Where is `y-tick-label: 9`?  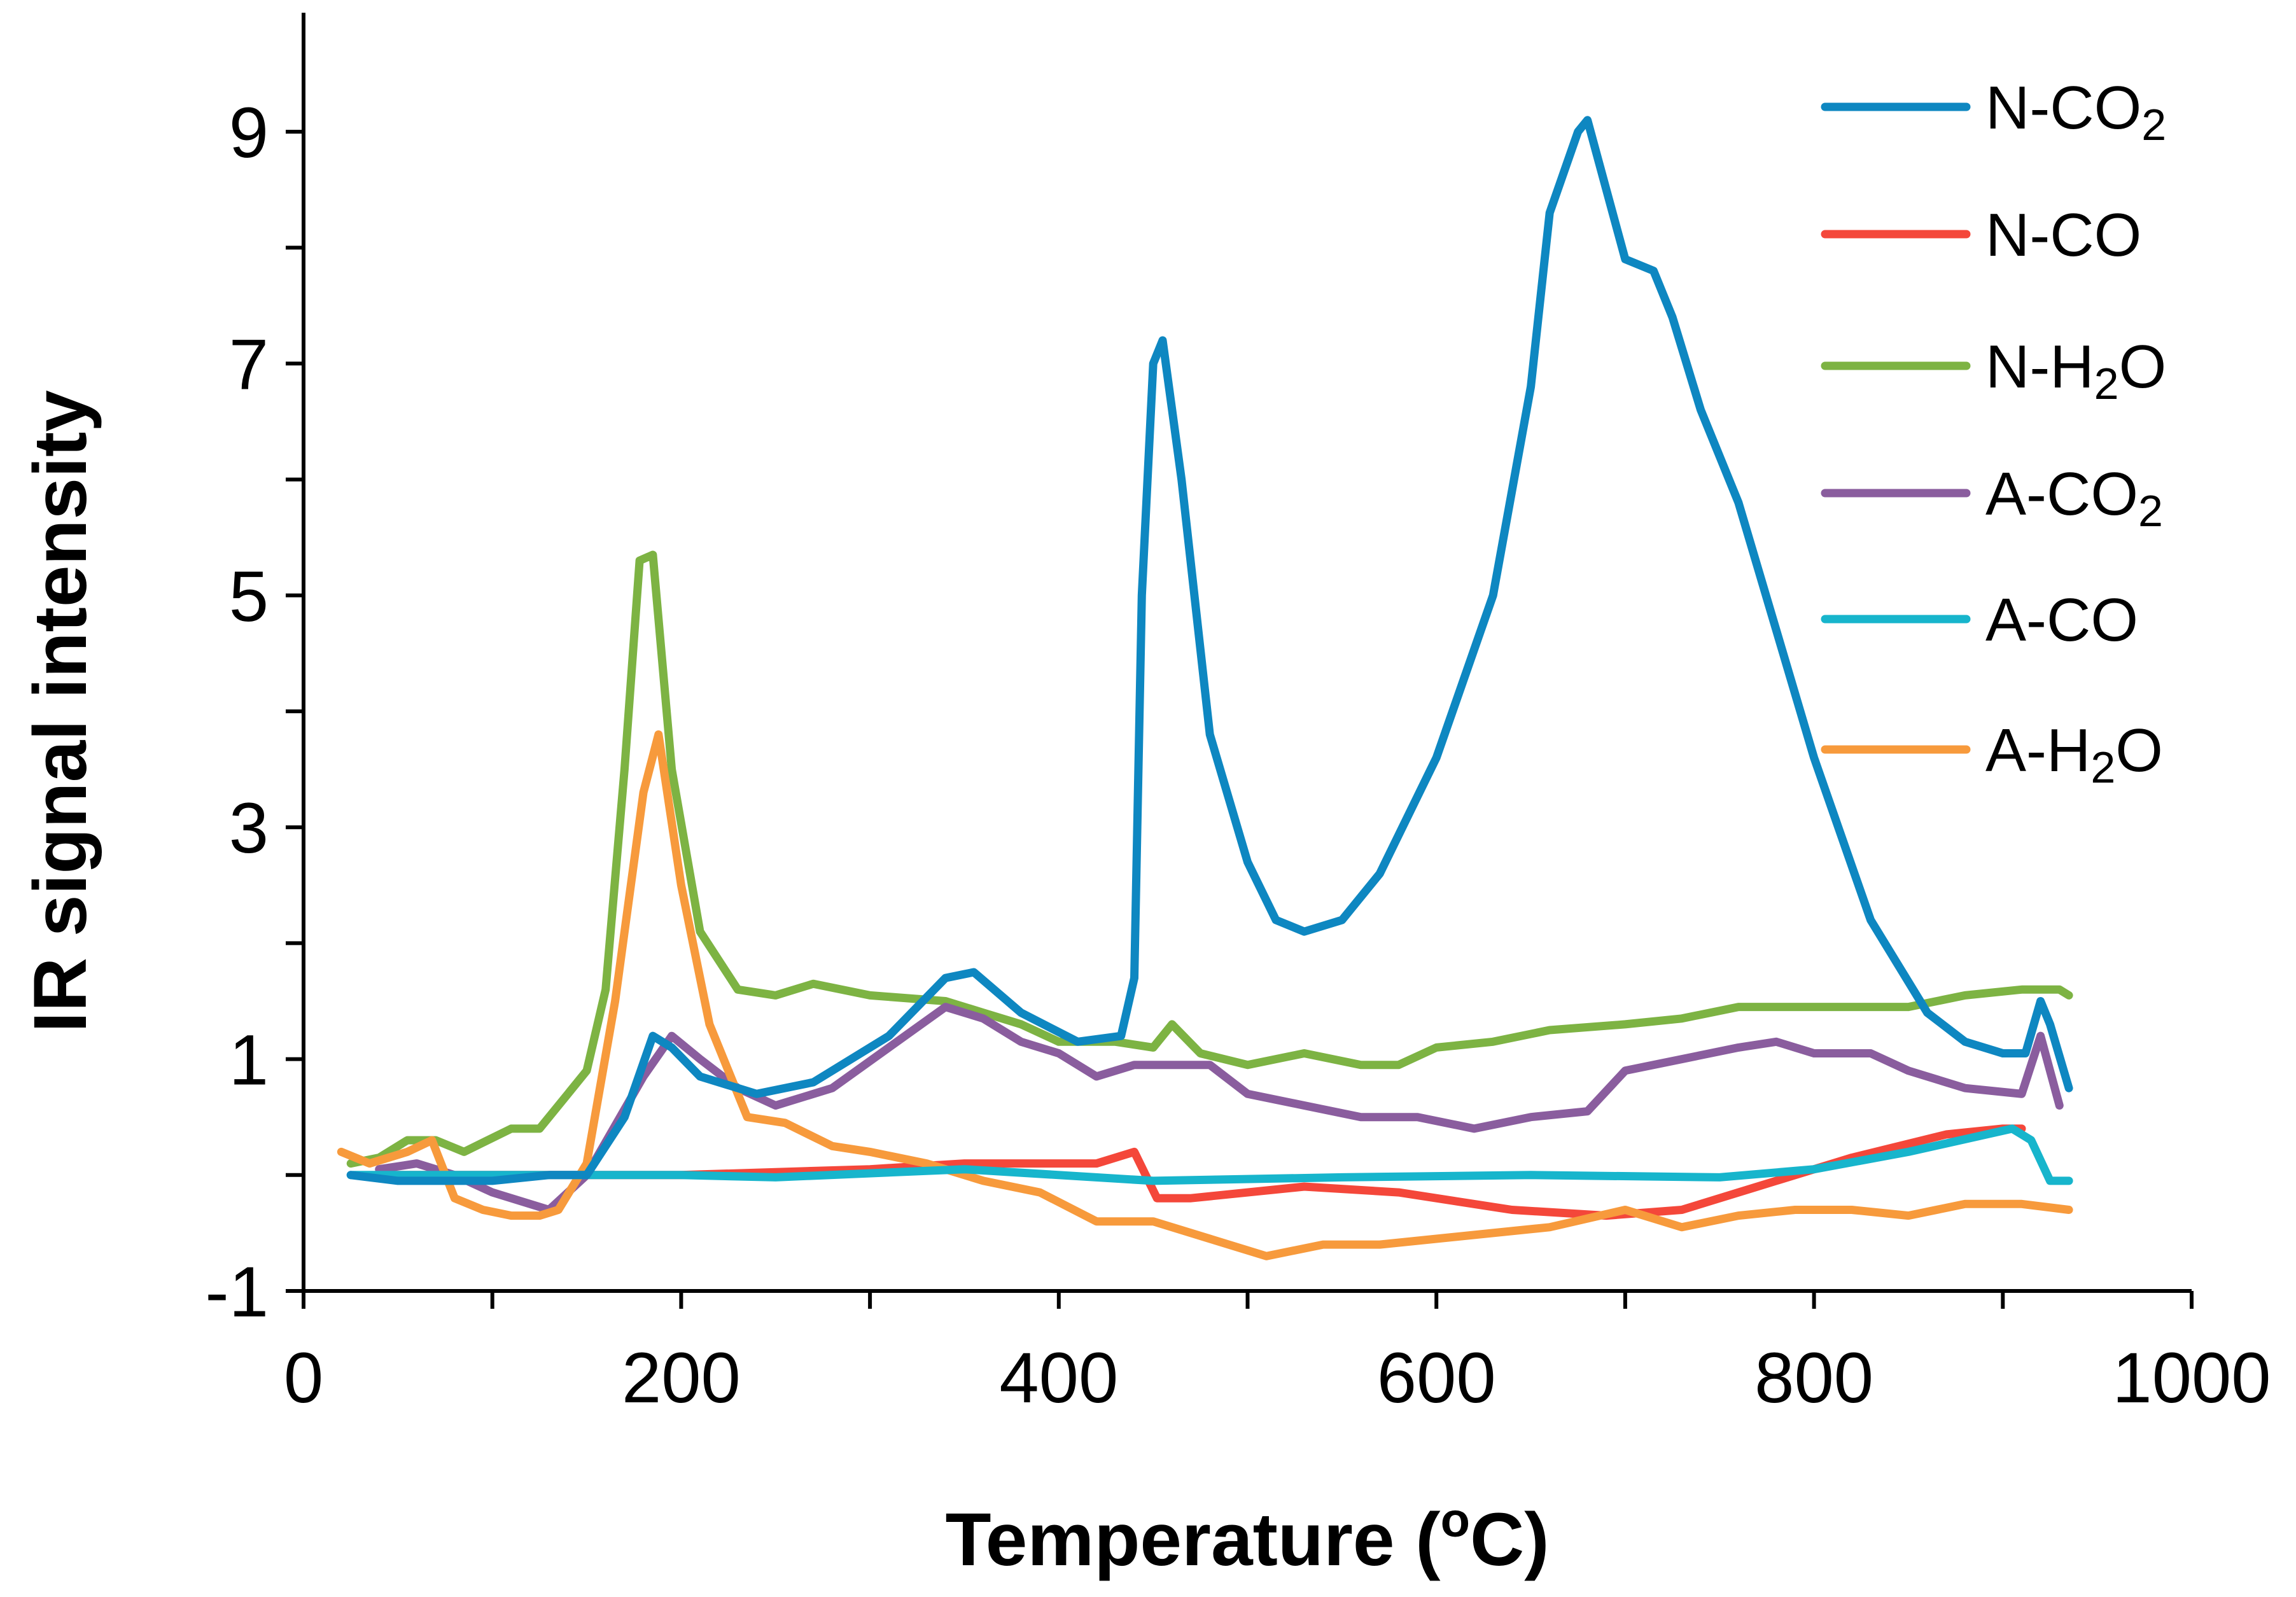 y-tick-label: 9 is located at coordinates (249, 132).